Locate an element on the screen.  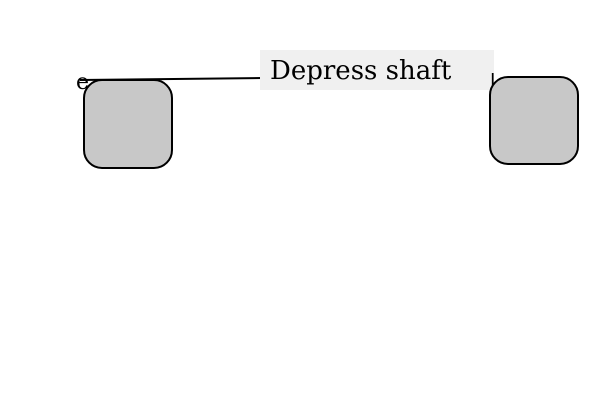
edge-label-background is located at coordinates (377, 70).